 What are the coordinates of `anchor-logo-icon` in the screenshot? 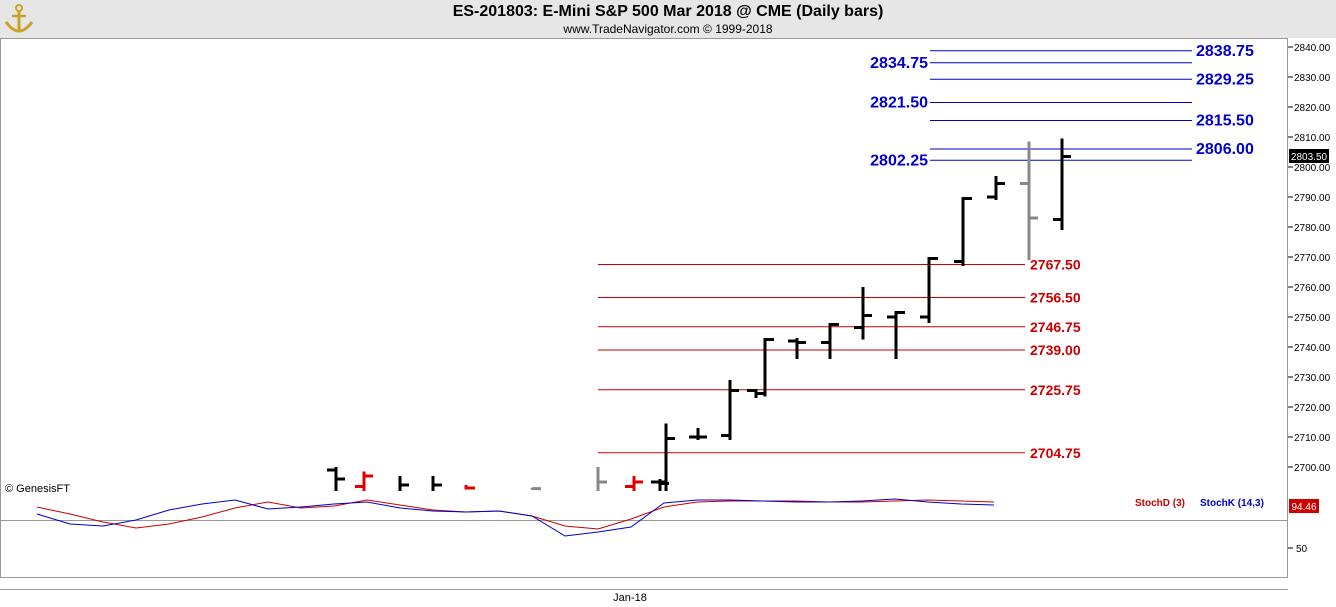 It's located at (19, 18).